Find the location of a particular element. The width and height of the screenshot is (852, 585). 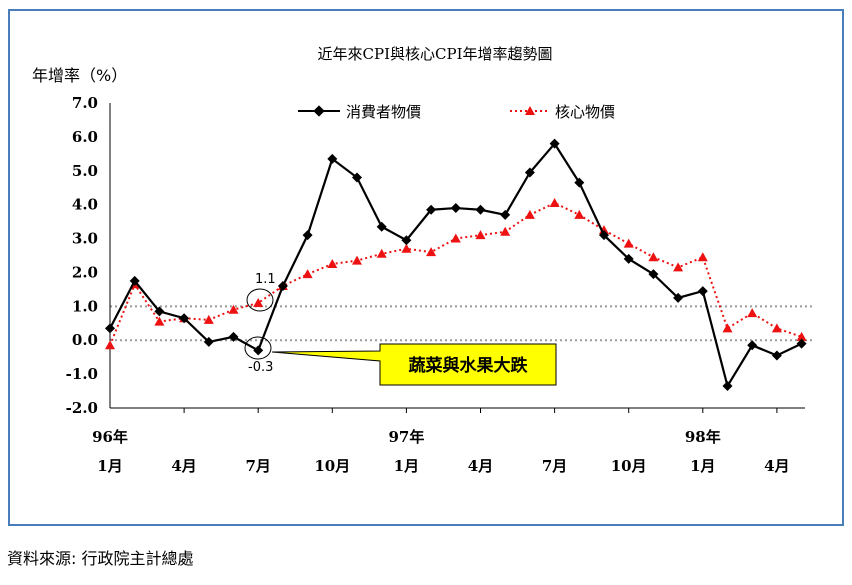

y-axis-label: 年增率（%） is located at coordinates (79, 75).